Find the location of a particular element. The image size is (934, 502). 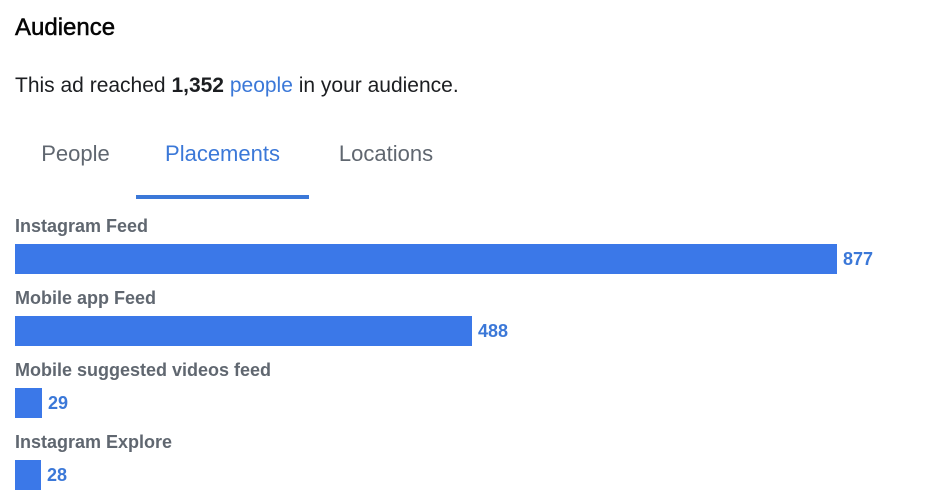

reach-prefix: This ad reached is located at coordinates (93, 85).